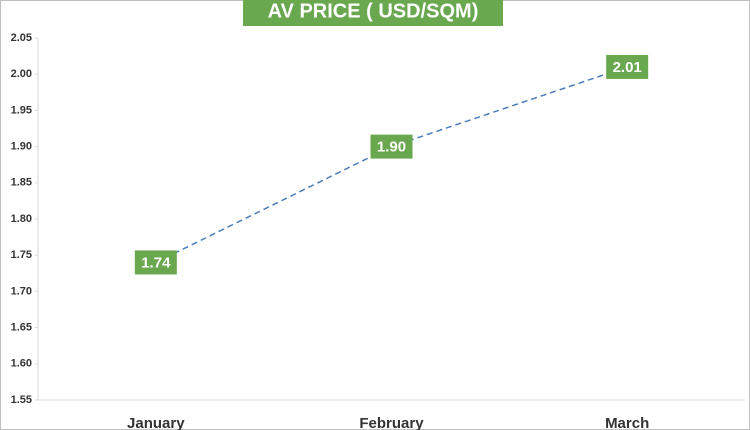  Describe the element at coordinates (21, 400) in the screenshot. I see `y-tick-label: 1.55` at that location.